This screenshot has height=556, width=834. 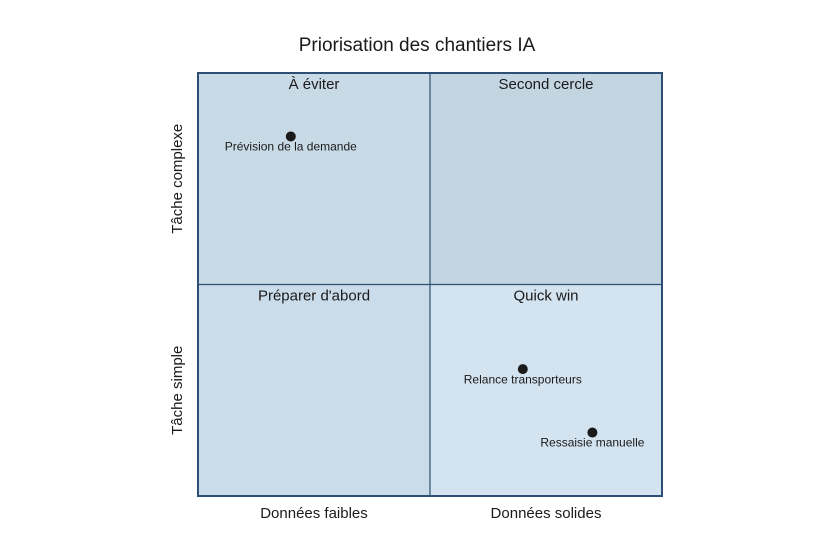 I want to click on point-label: Ressaisie manuelle, so click(x=592, y=443).